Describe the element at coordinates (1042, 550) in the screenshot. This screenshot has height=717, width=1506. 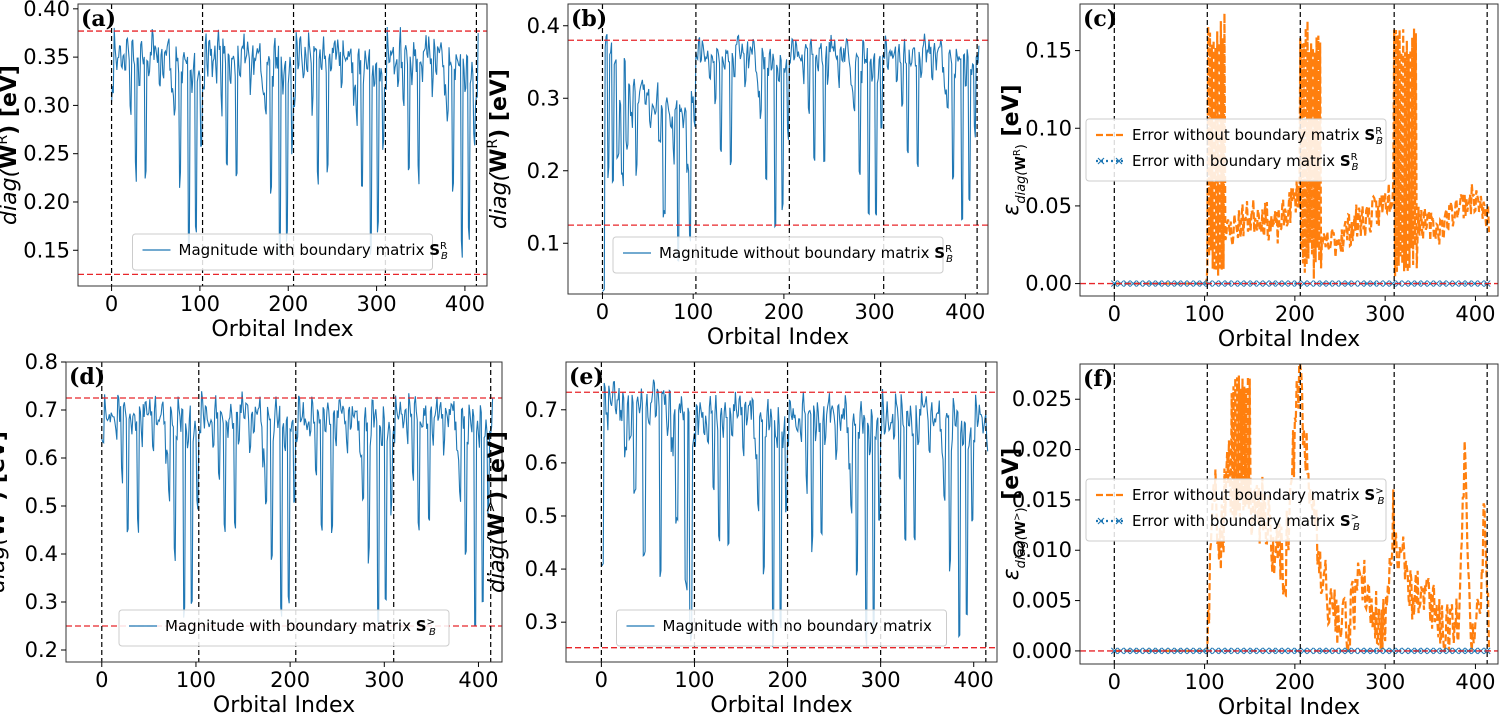
I see `y-tick-label: 0.010` at that location.